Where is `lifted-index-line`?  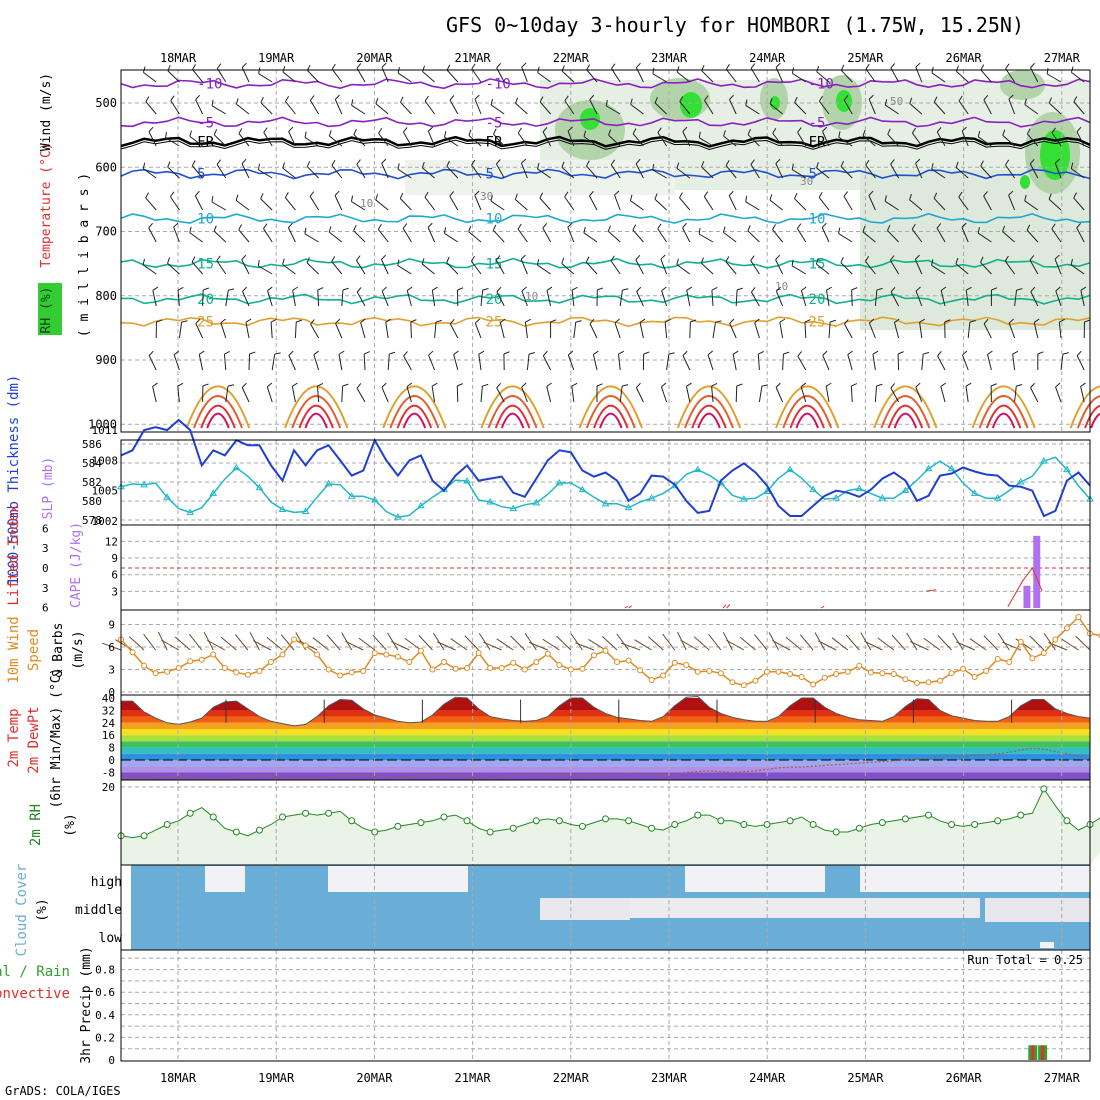
lifted-index-line is located at coordinates (931, 590).